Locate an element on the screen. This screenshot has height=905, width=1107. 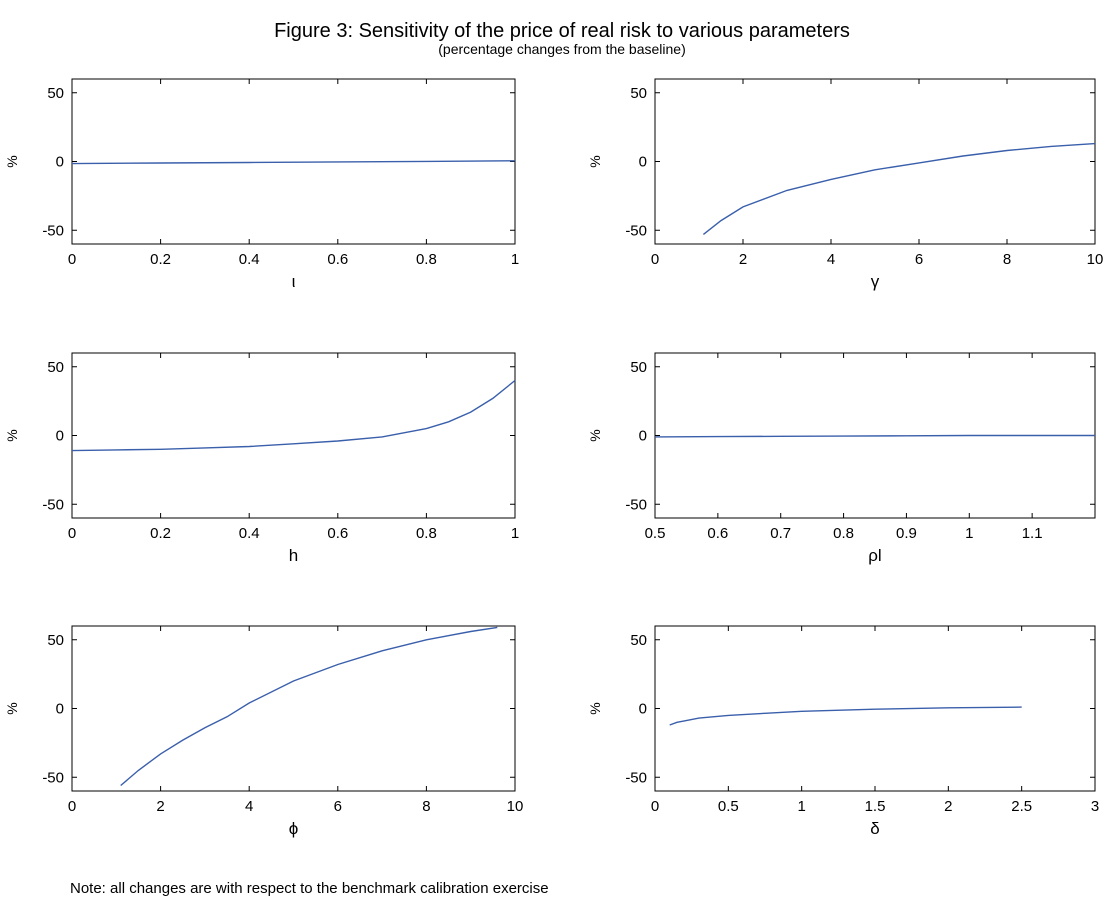
figure-subtitle: (percentage changes from the baseline) is located at coordinates (561, 49).